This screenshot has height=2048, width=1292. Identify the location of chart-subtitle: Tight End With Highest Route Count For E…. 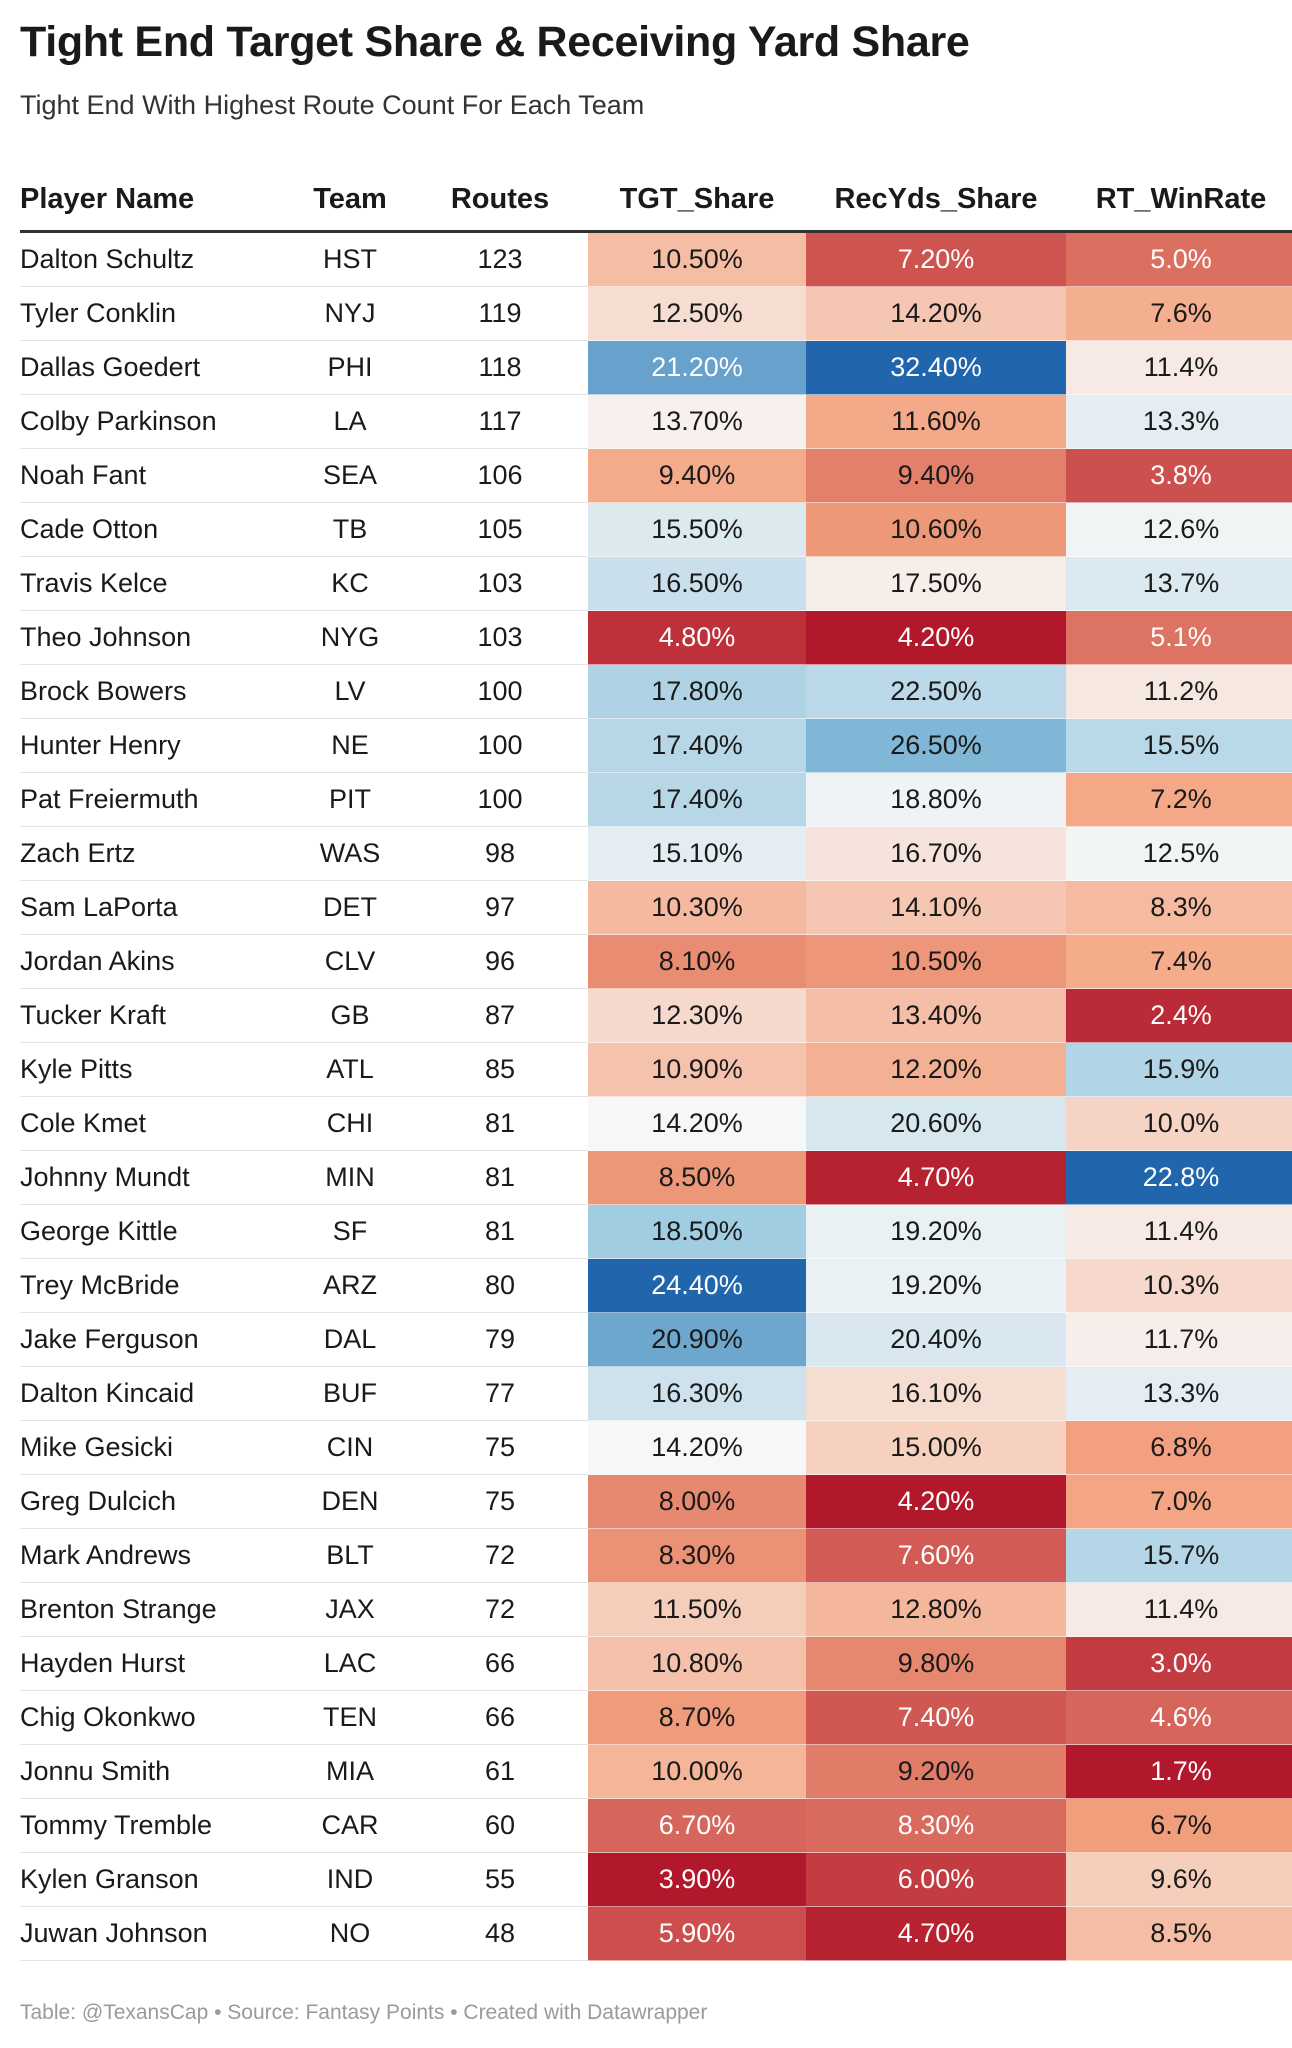
(332, 105).